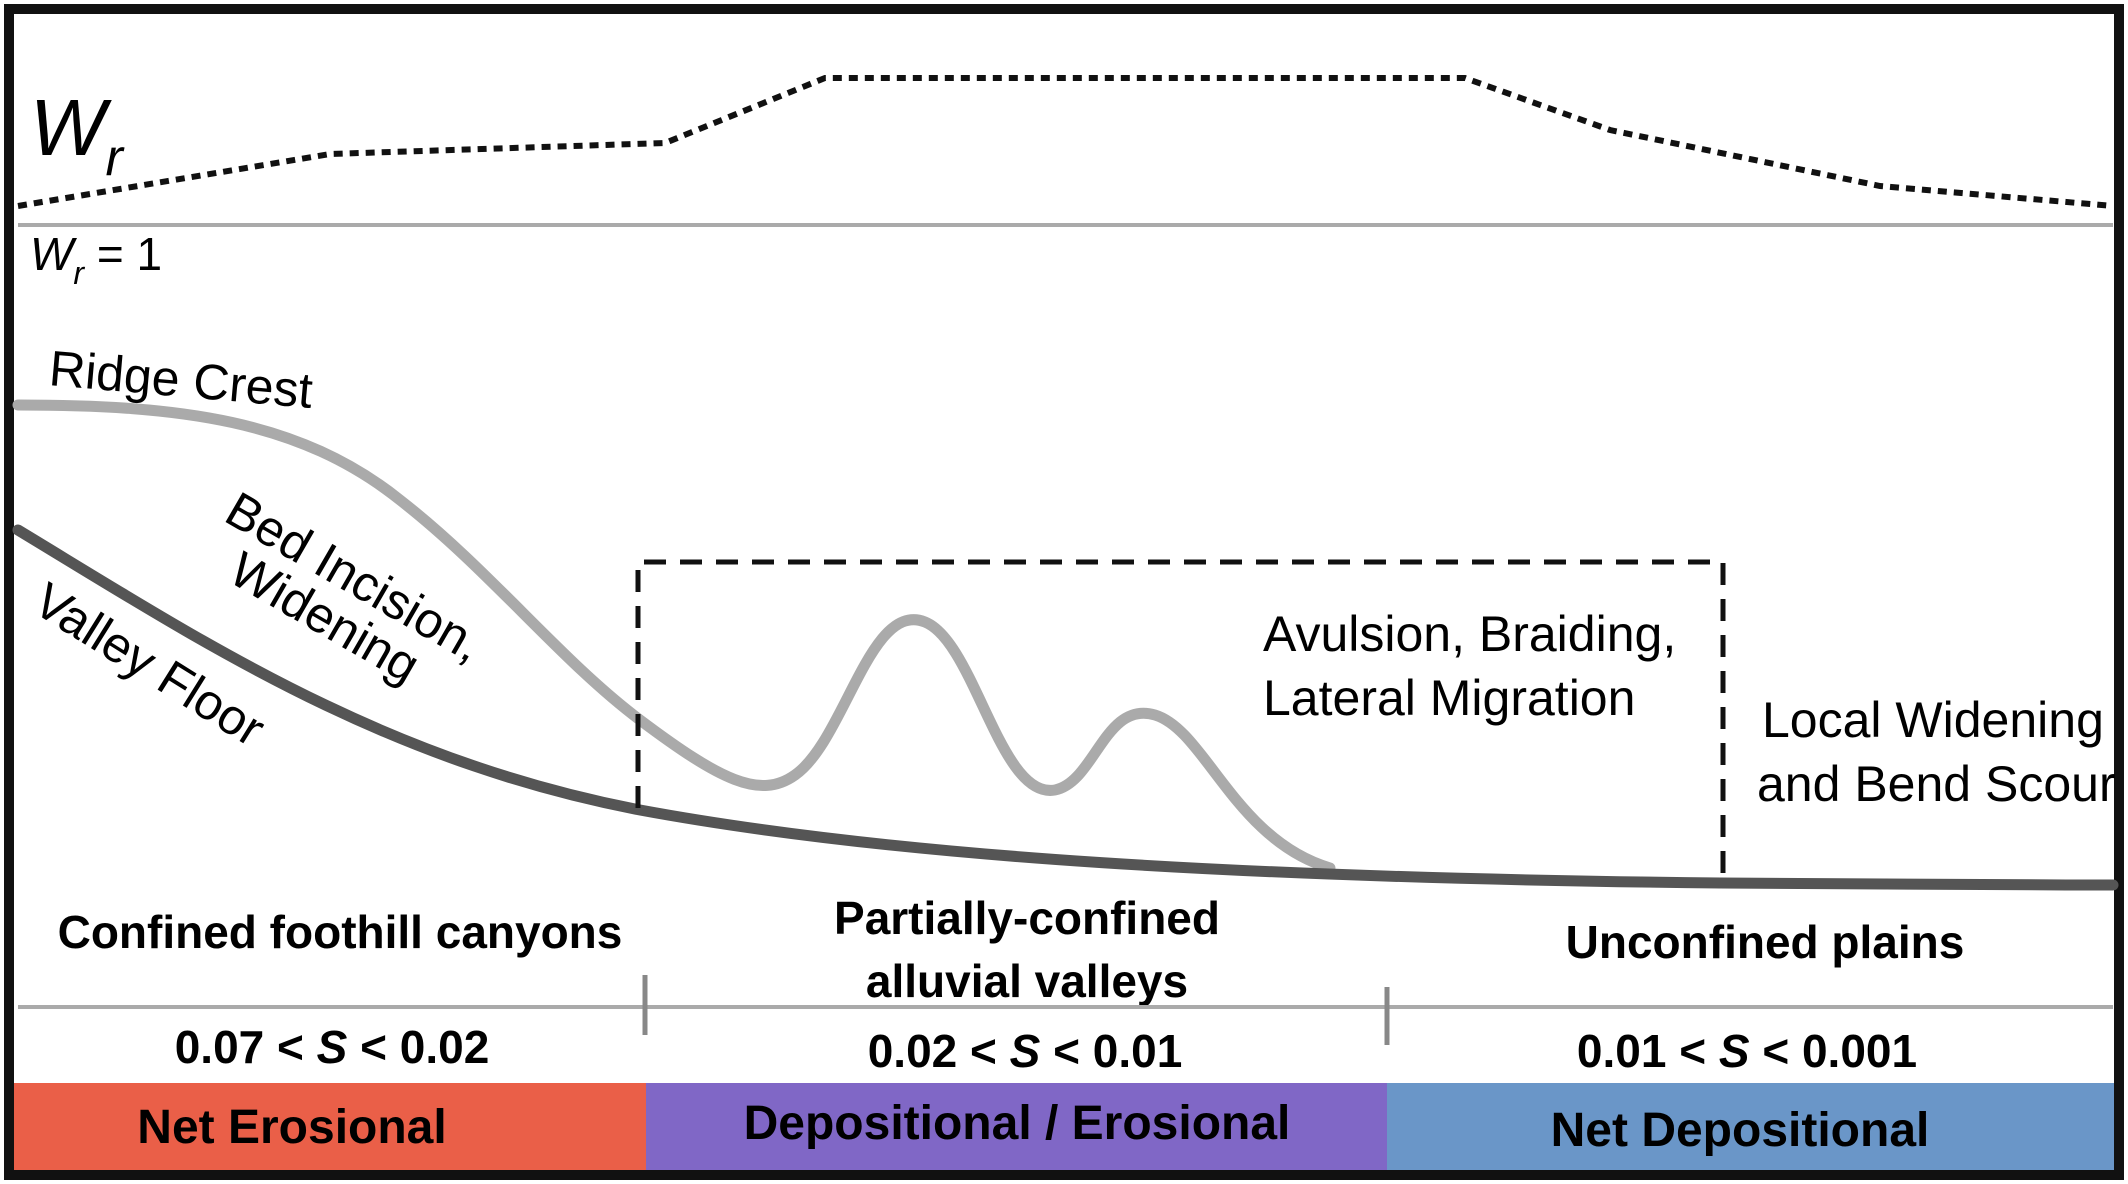 The height and width of the screenshot is (1184, 2128). I want to click on wr-symbol: Wr, so click(78, 135).